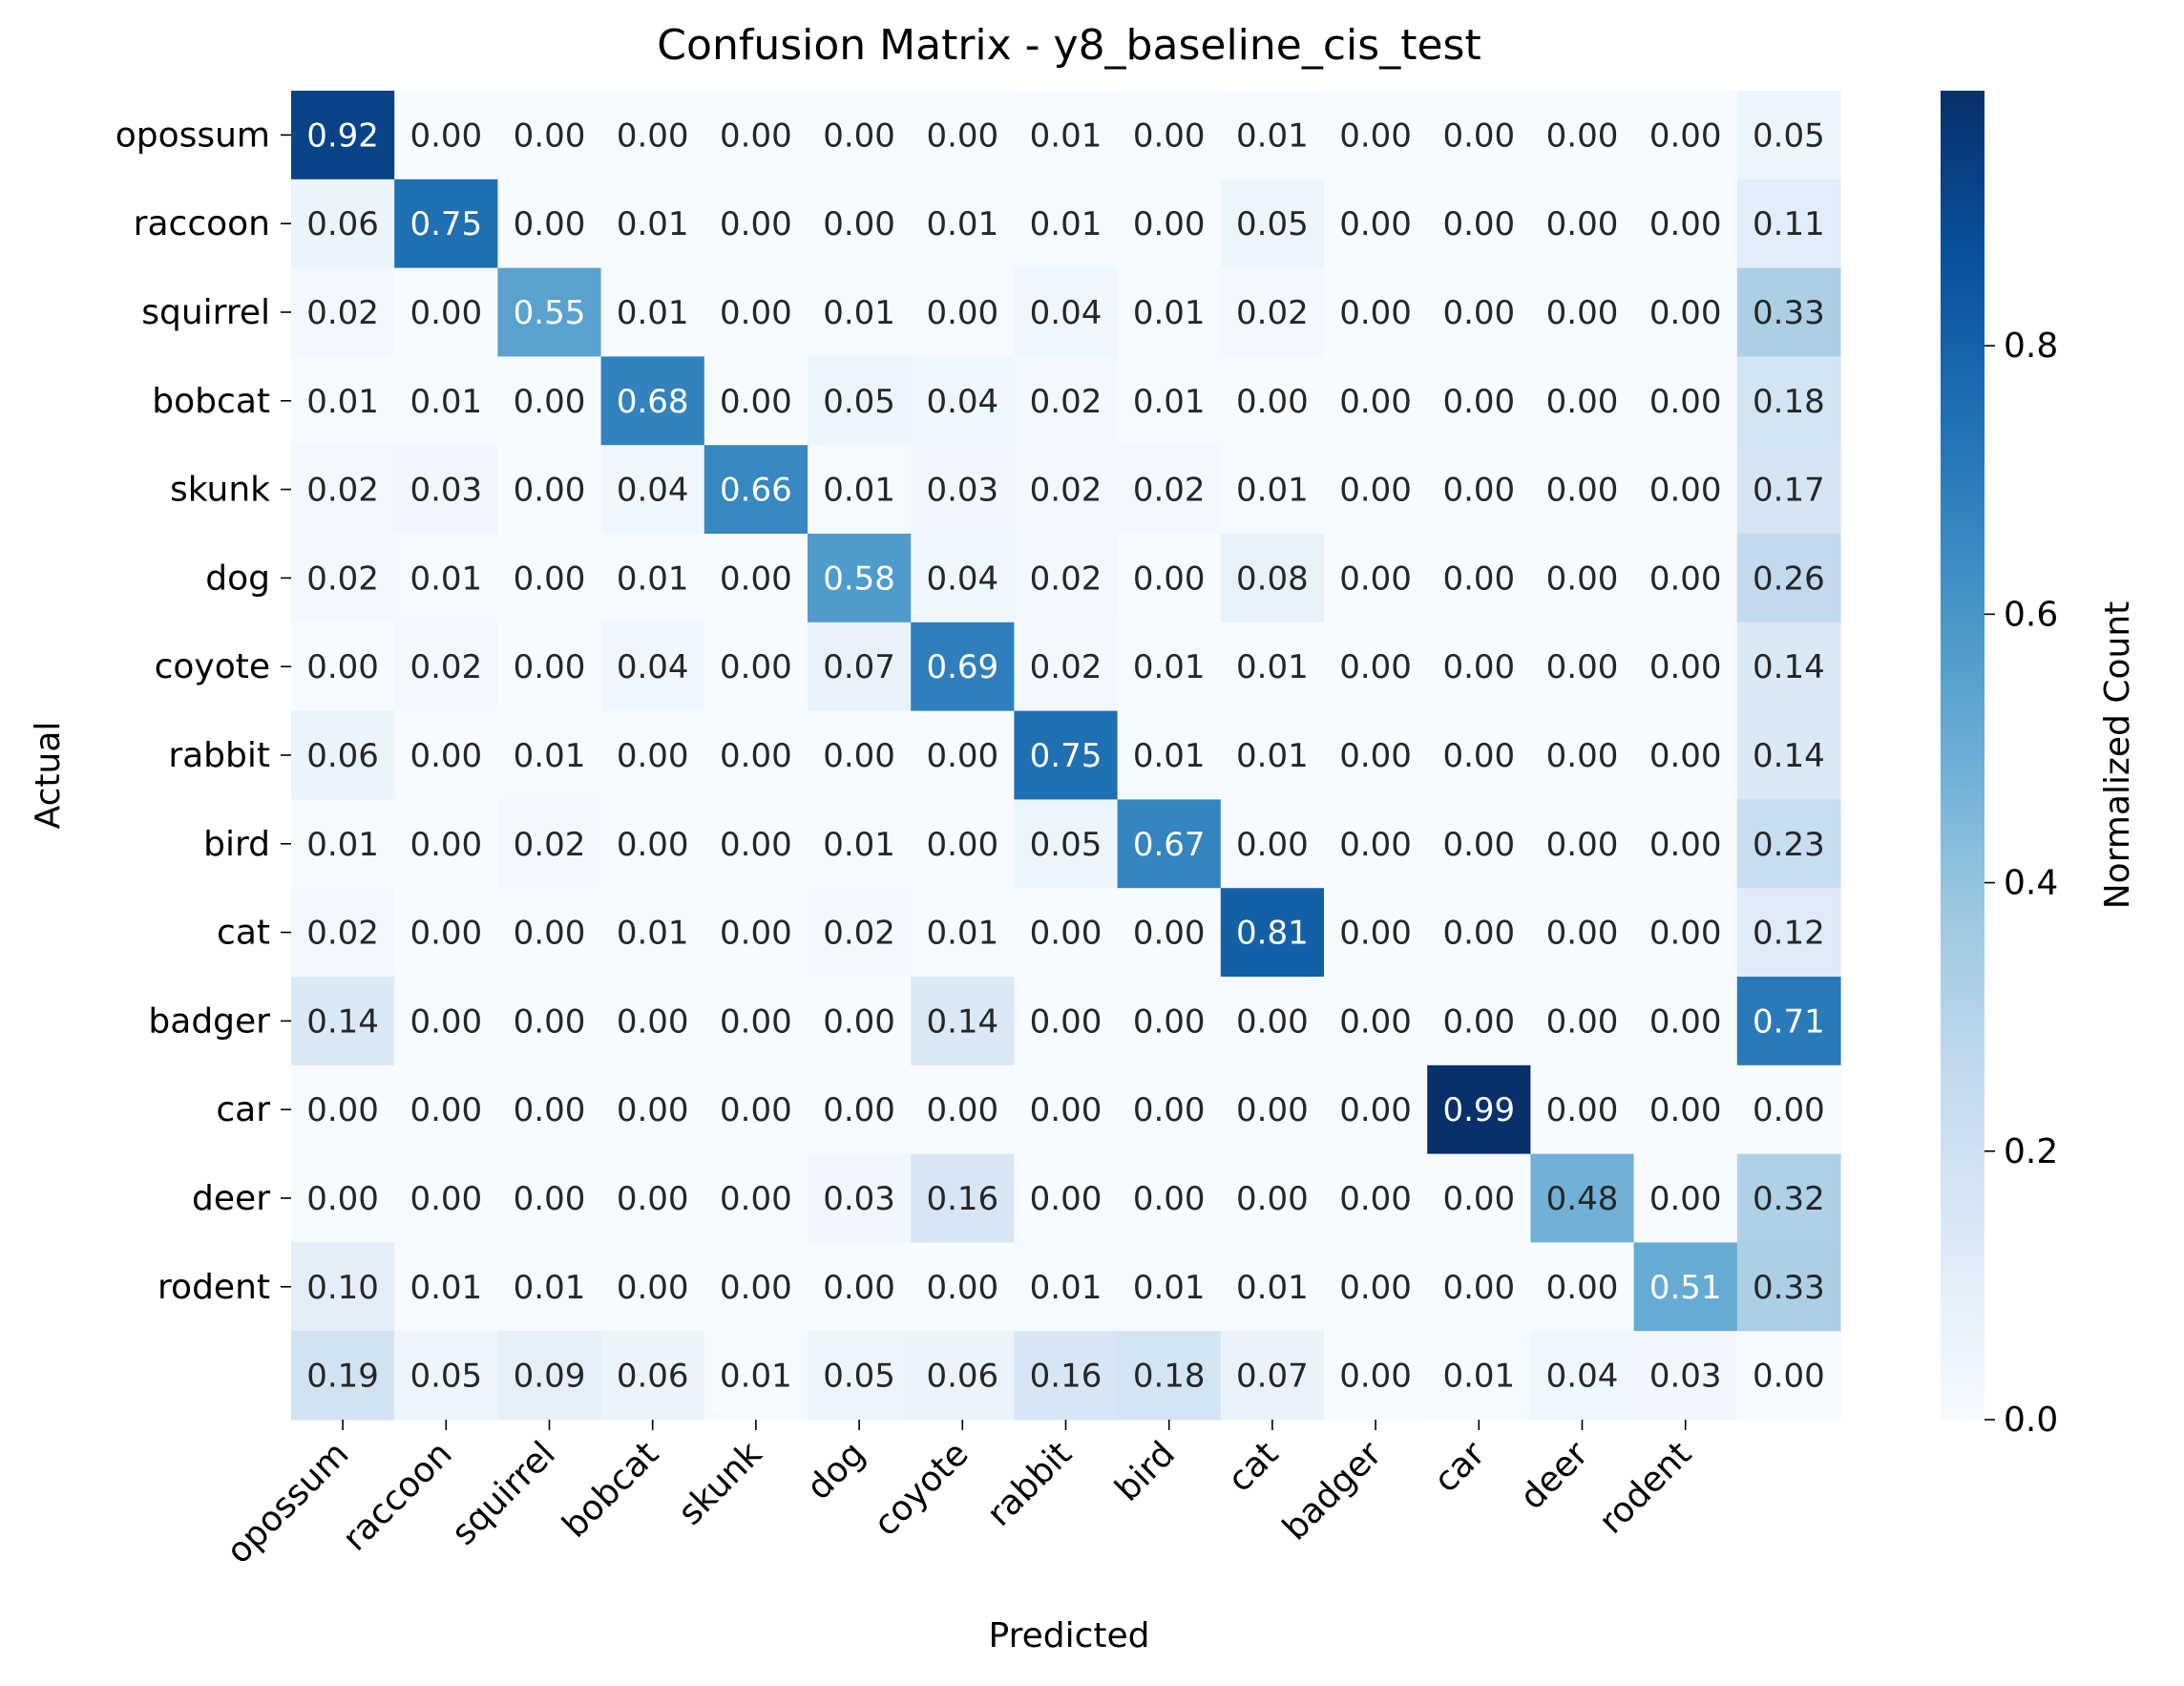  I want to click on cell-value-label: 0.06, so click(343, 224).